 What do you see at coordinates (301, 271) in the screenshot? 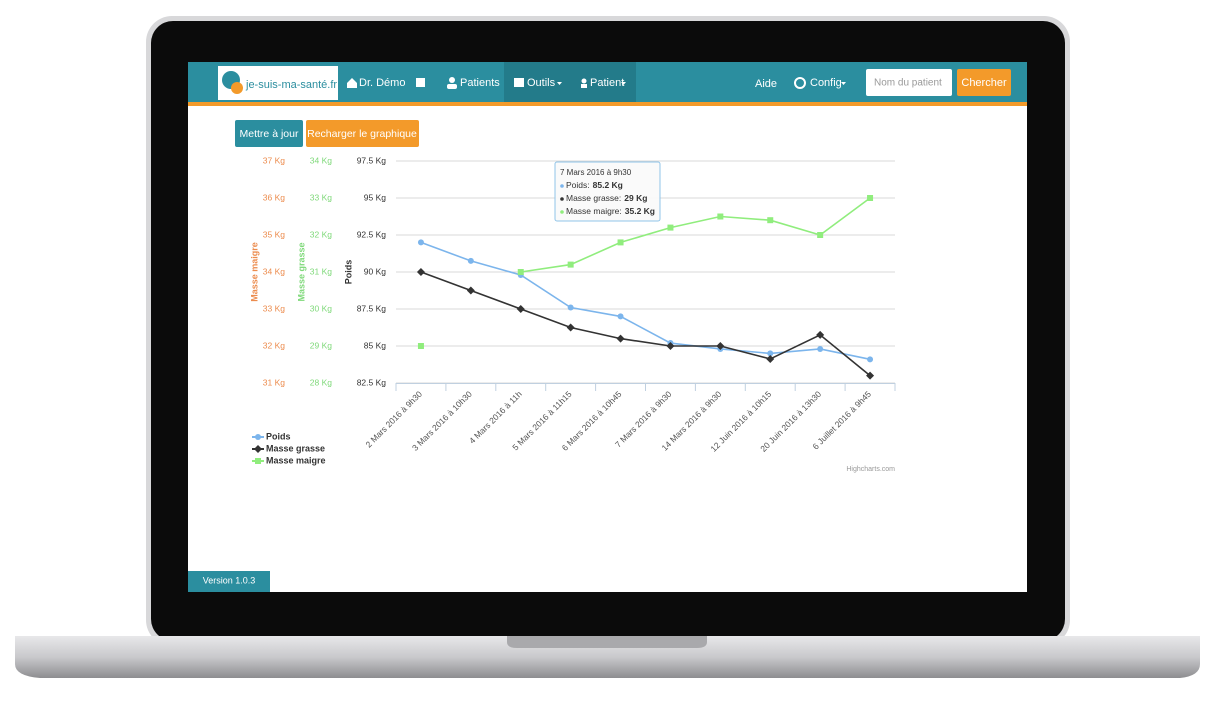
I see `axis-title: Masse grasse` at bounding box center [301, 271].